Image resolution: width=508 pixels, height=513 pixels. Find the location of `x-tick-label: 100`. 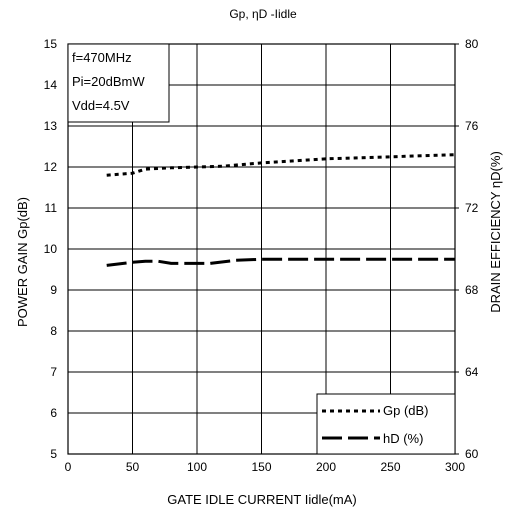

x-tick-label: 100 is located at coordinates (197, 467).